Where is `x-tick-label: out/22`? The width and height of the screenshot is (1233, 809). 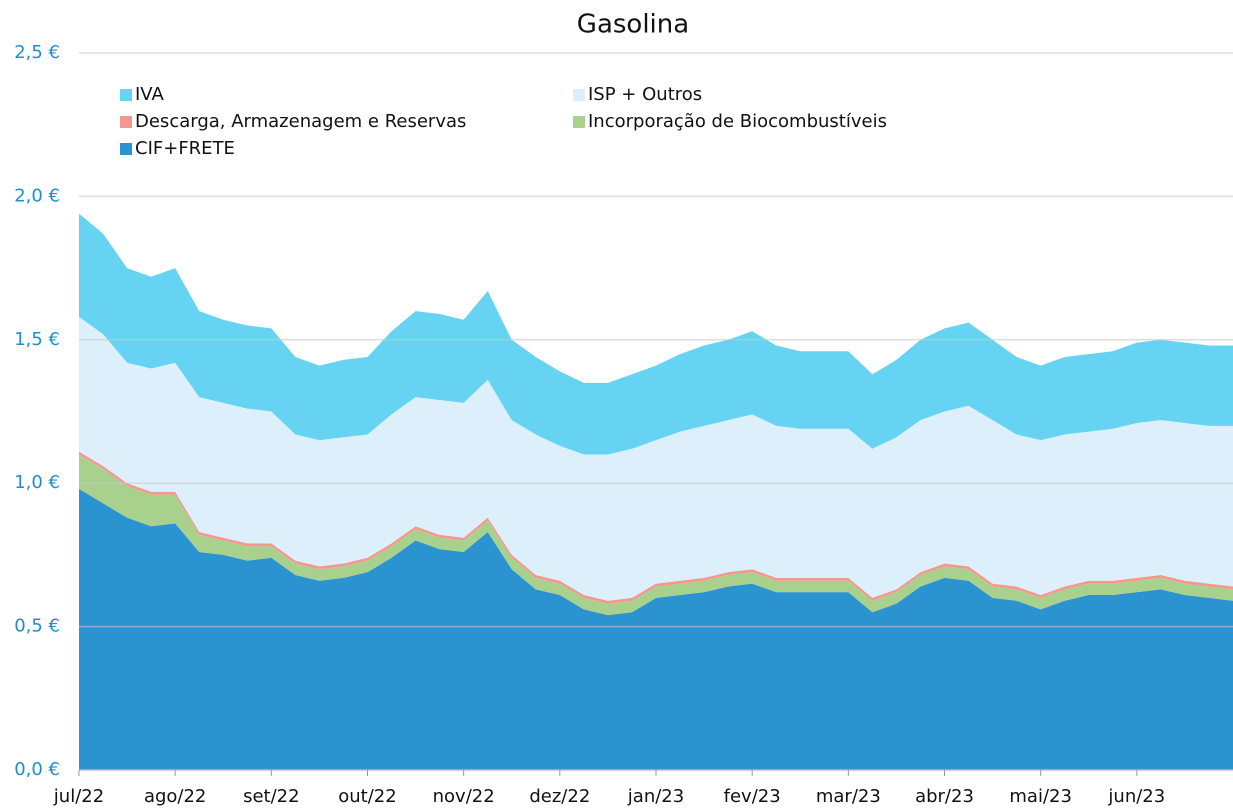
x-tick-label: out/22 is located at coordinates (367, 796).